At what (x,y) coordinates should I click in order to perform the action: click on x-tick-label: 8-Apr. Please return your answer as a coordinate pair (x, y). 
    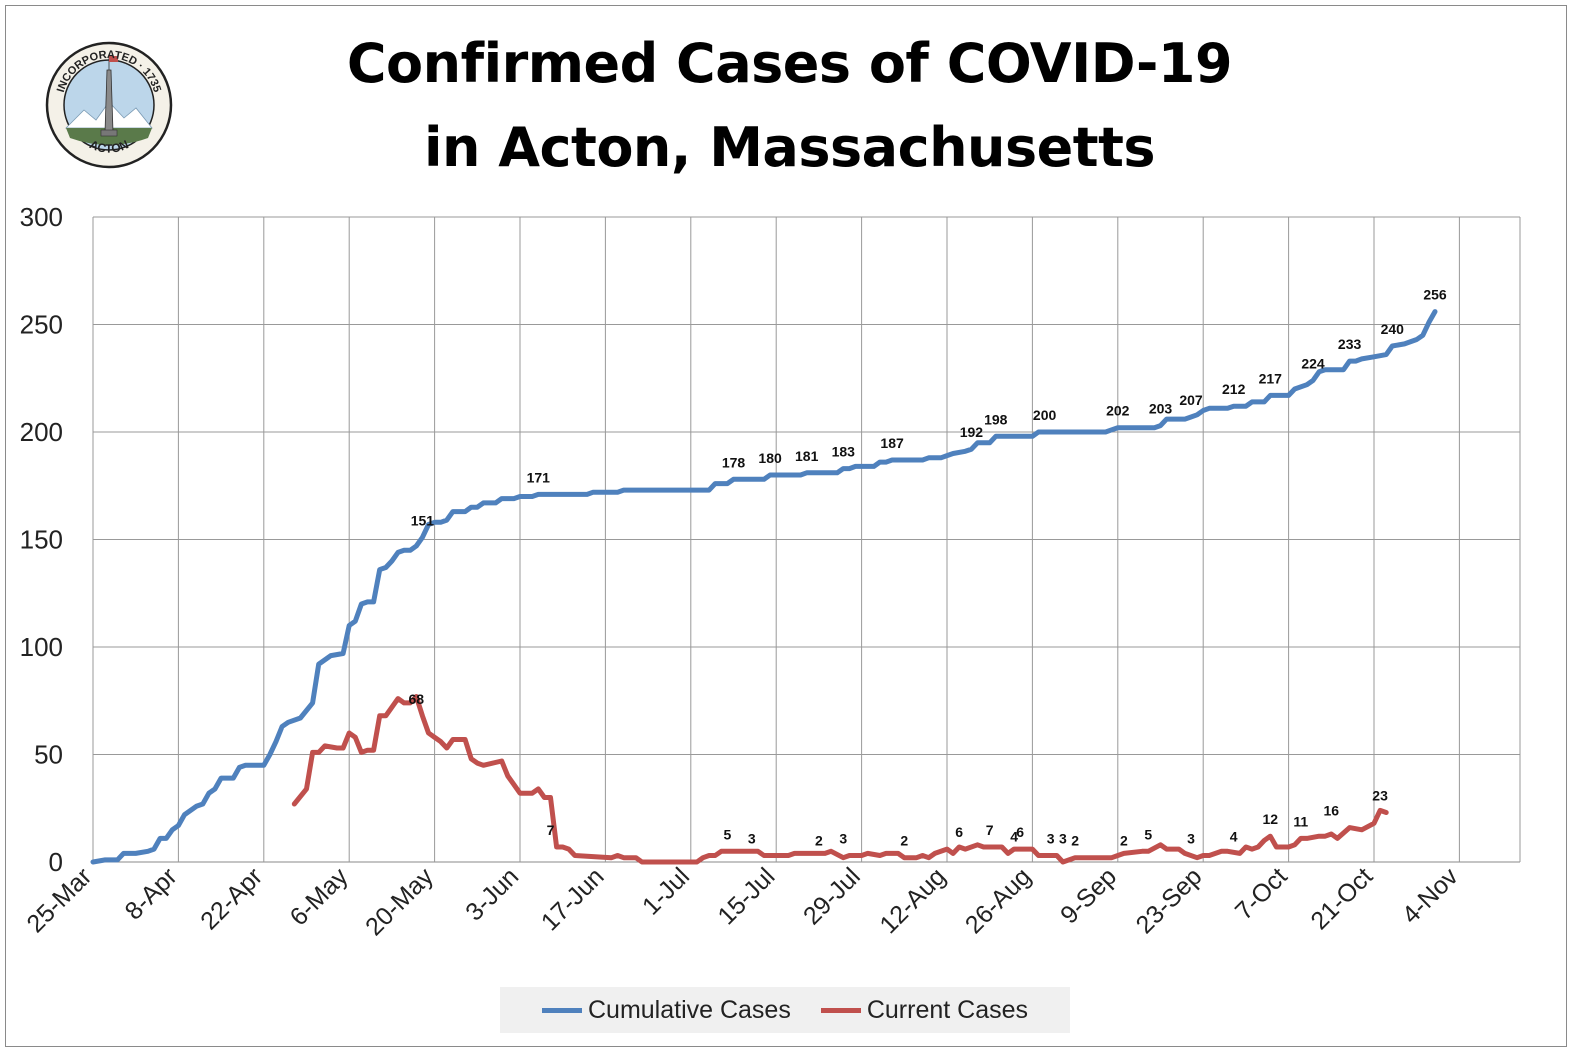
    Looking at the image, I should click on (151, 893).